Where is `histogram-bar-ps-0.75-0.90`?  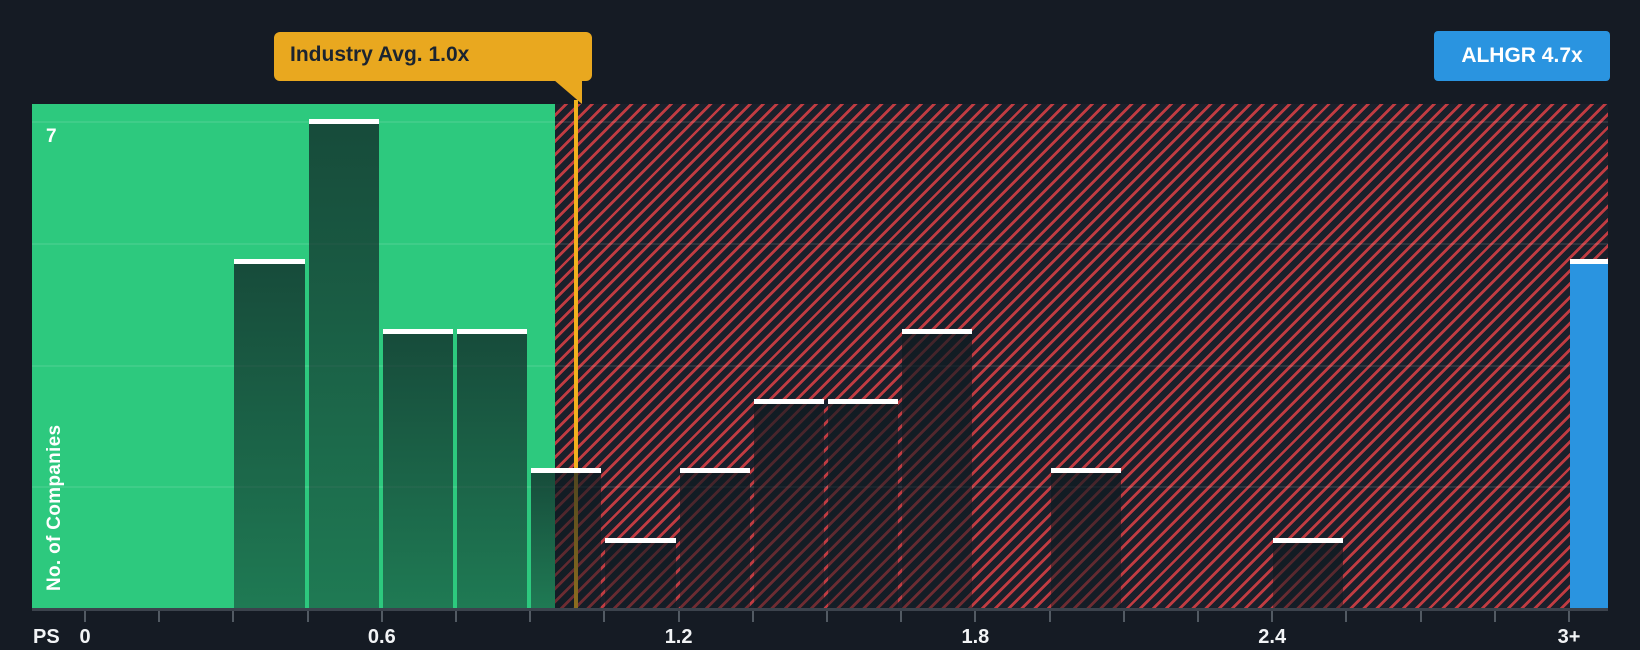 histogram-bar-ps-0.75-0.90 is located at coordinates (492, 468).